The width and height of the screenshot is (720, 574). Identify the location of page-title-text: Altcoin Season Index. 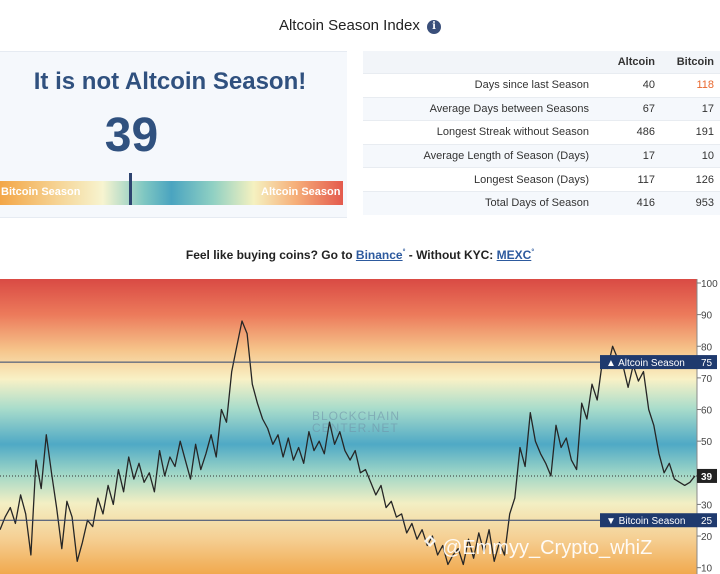
(349, 25).